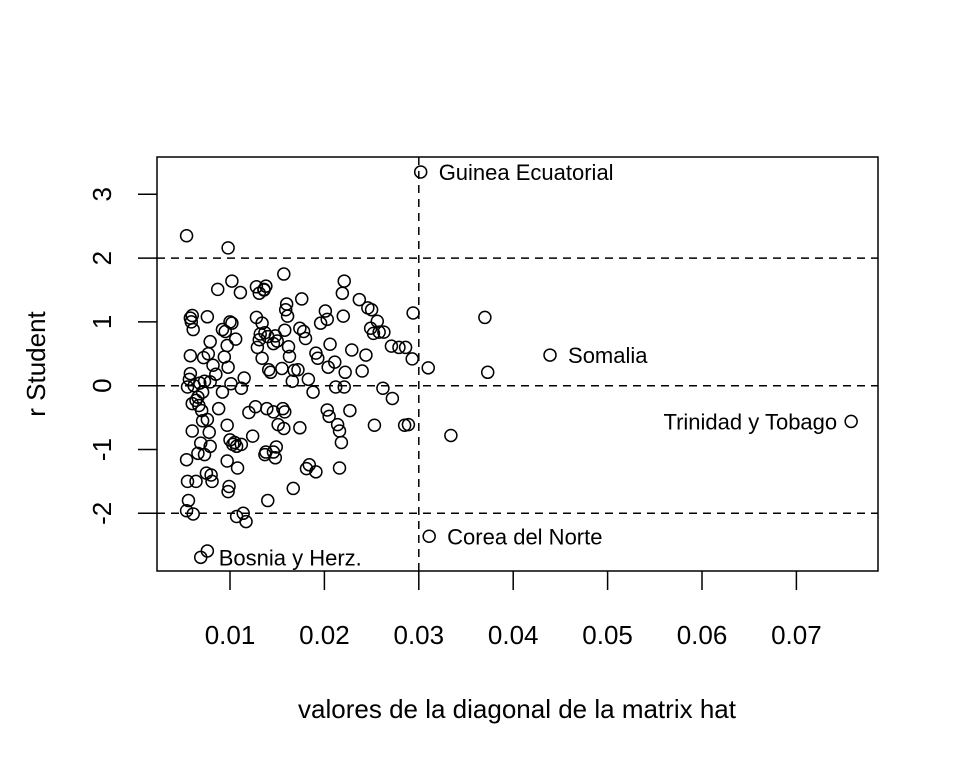  What do you see at coordinates (517, 709) in the screenshot?
I see `x-axis-label: valores de la diagonal de la matrix hat` at bounding box center [517, 709].